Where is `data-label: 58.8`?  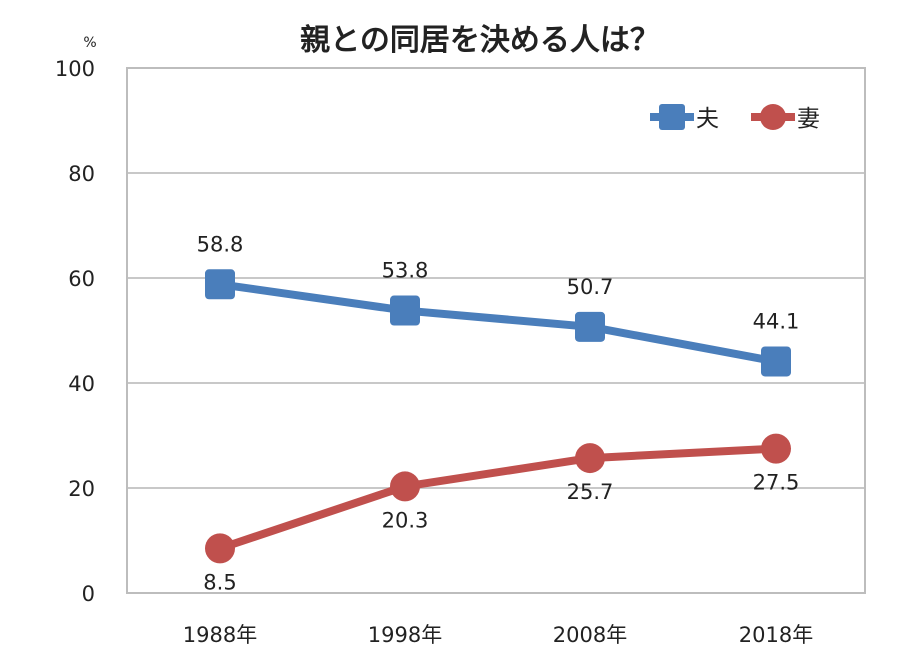
data-label: 58.8 is located at coordinates (220, 244).